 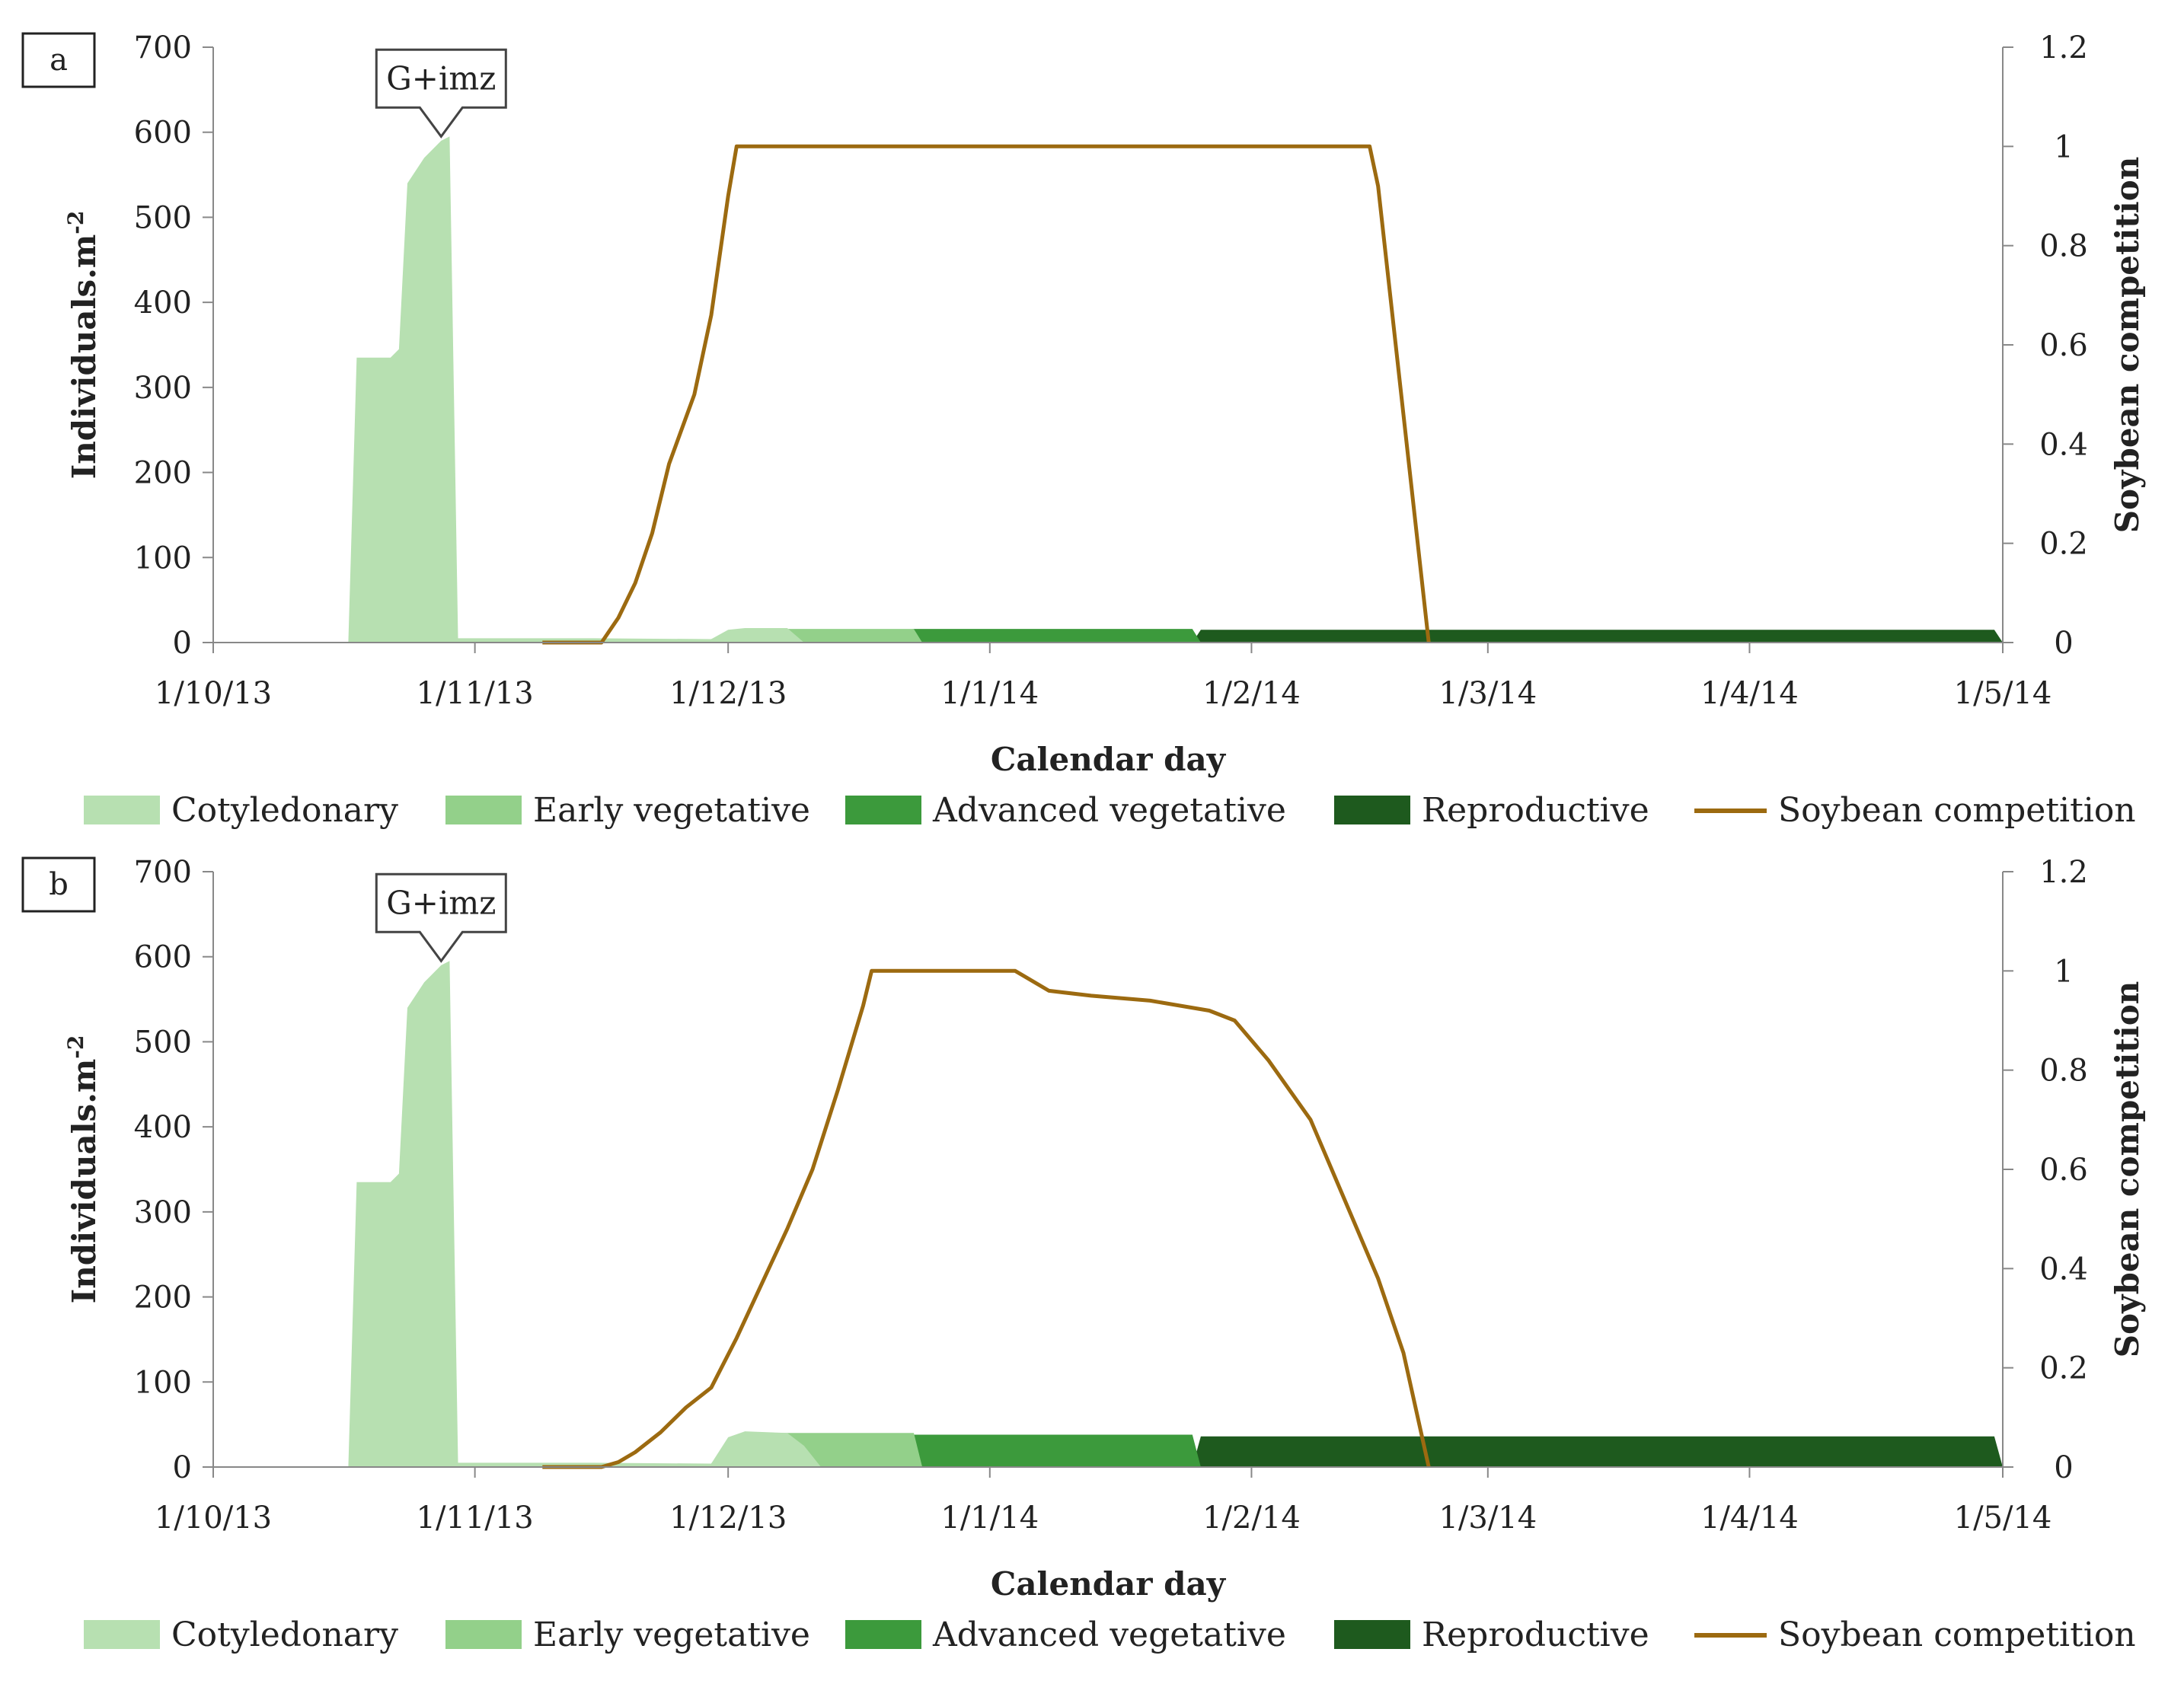 I want to click on panel-label: b, so click(x=59, y=884).